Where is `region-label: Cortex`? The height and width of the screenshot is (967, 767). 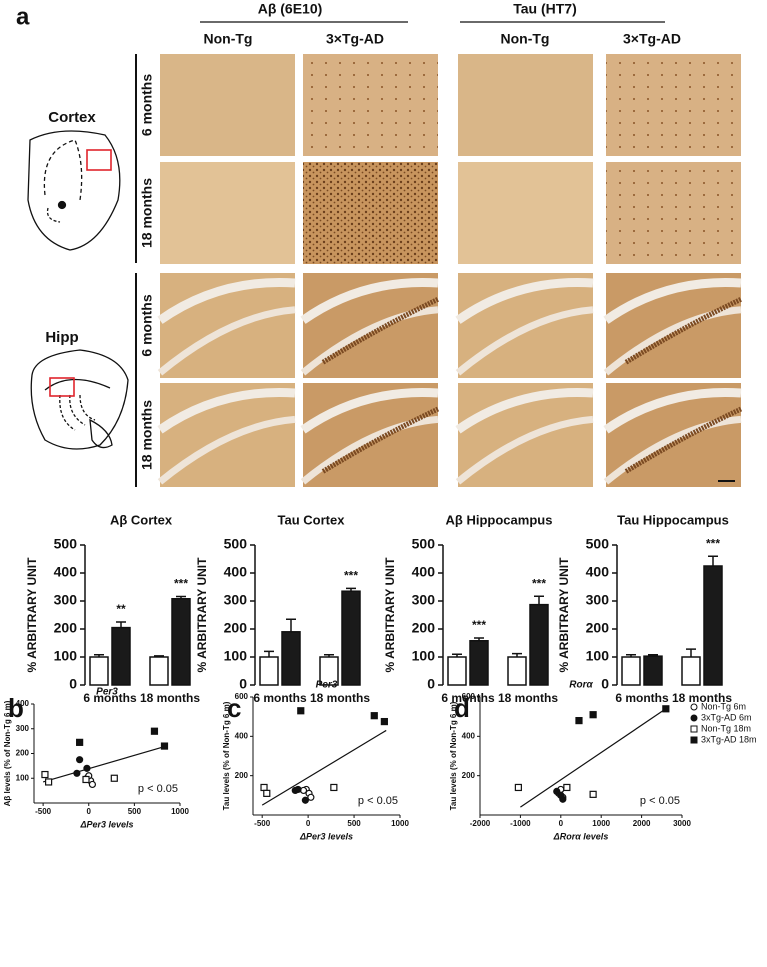 region-label: Cortex is located at coordinates (72, 117).